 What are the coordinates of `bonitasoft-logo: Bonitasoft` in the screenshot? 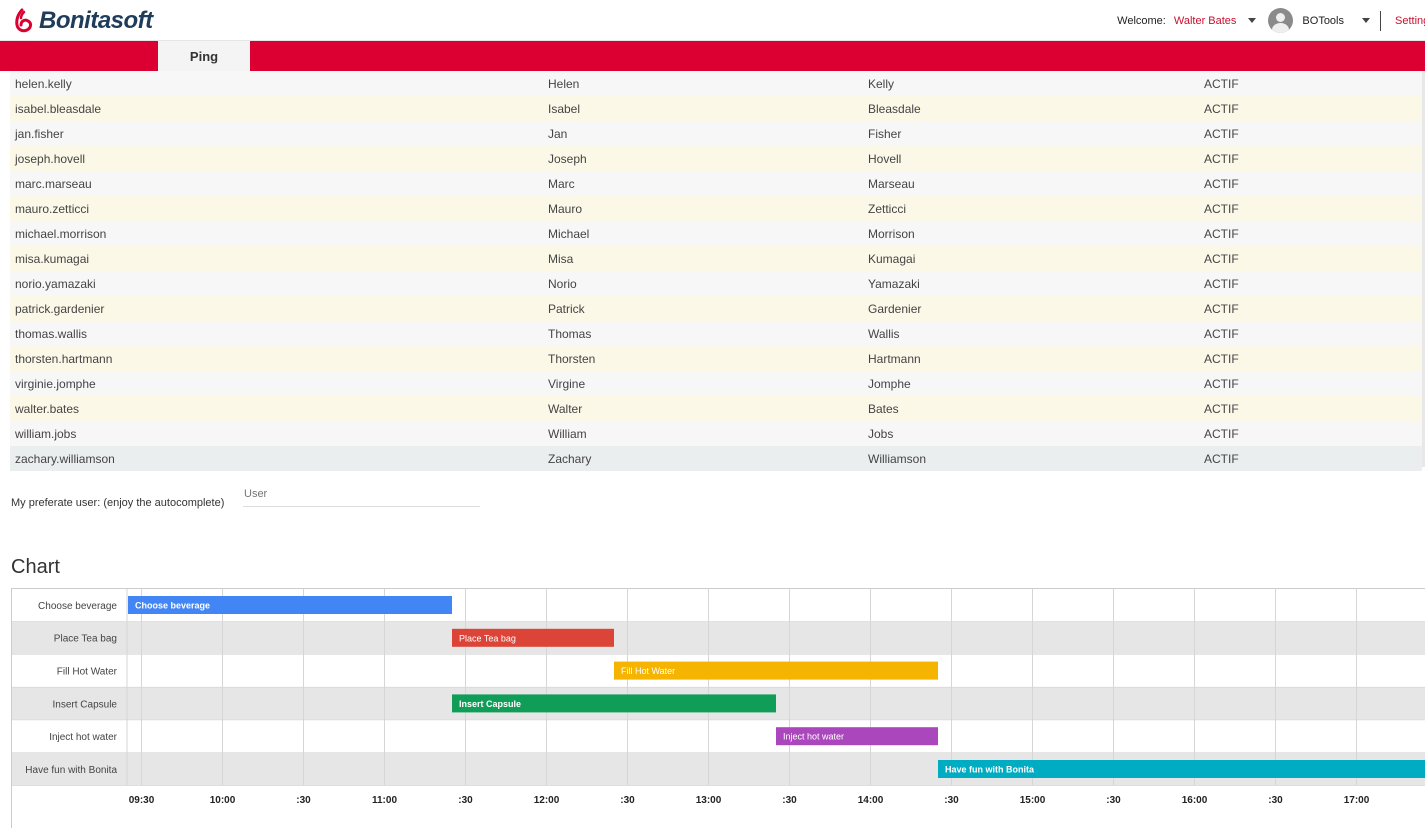 It's located at (83, 21).